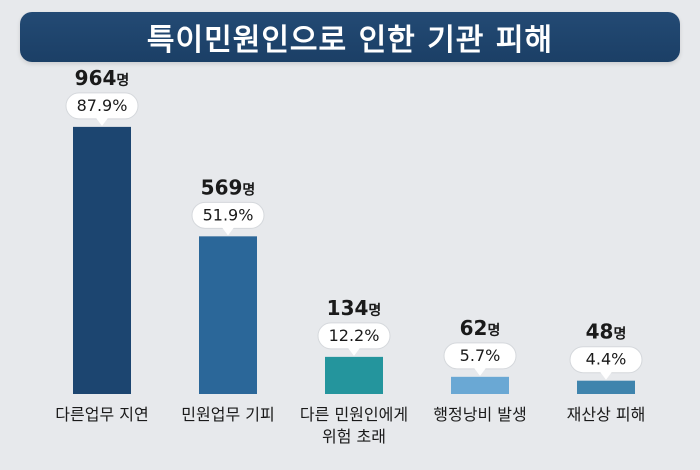 Image resolution: width=700 pixels, height=470 pixels. Describe the element at coordinates (354, 436) in the screenshot. I see `category-label-3-line-2: 위험 초래` at that location.